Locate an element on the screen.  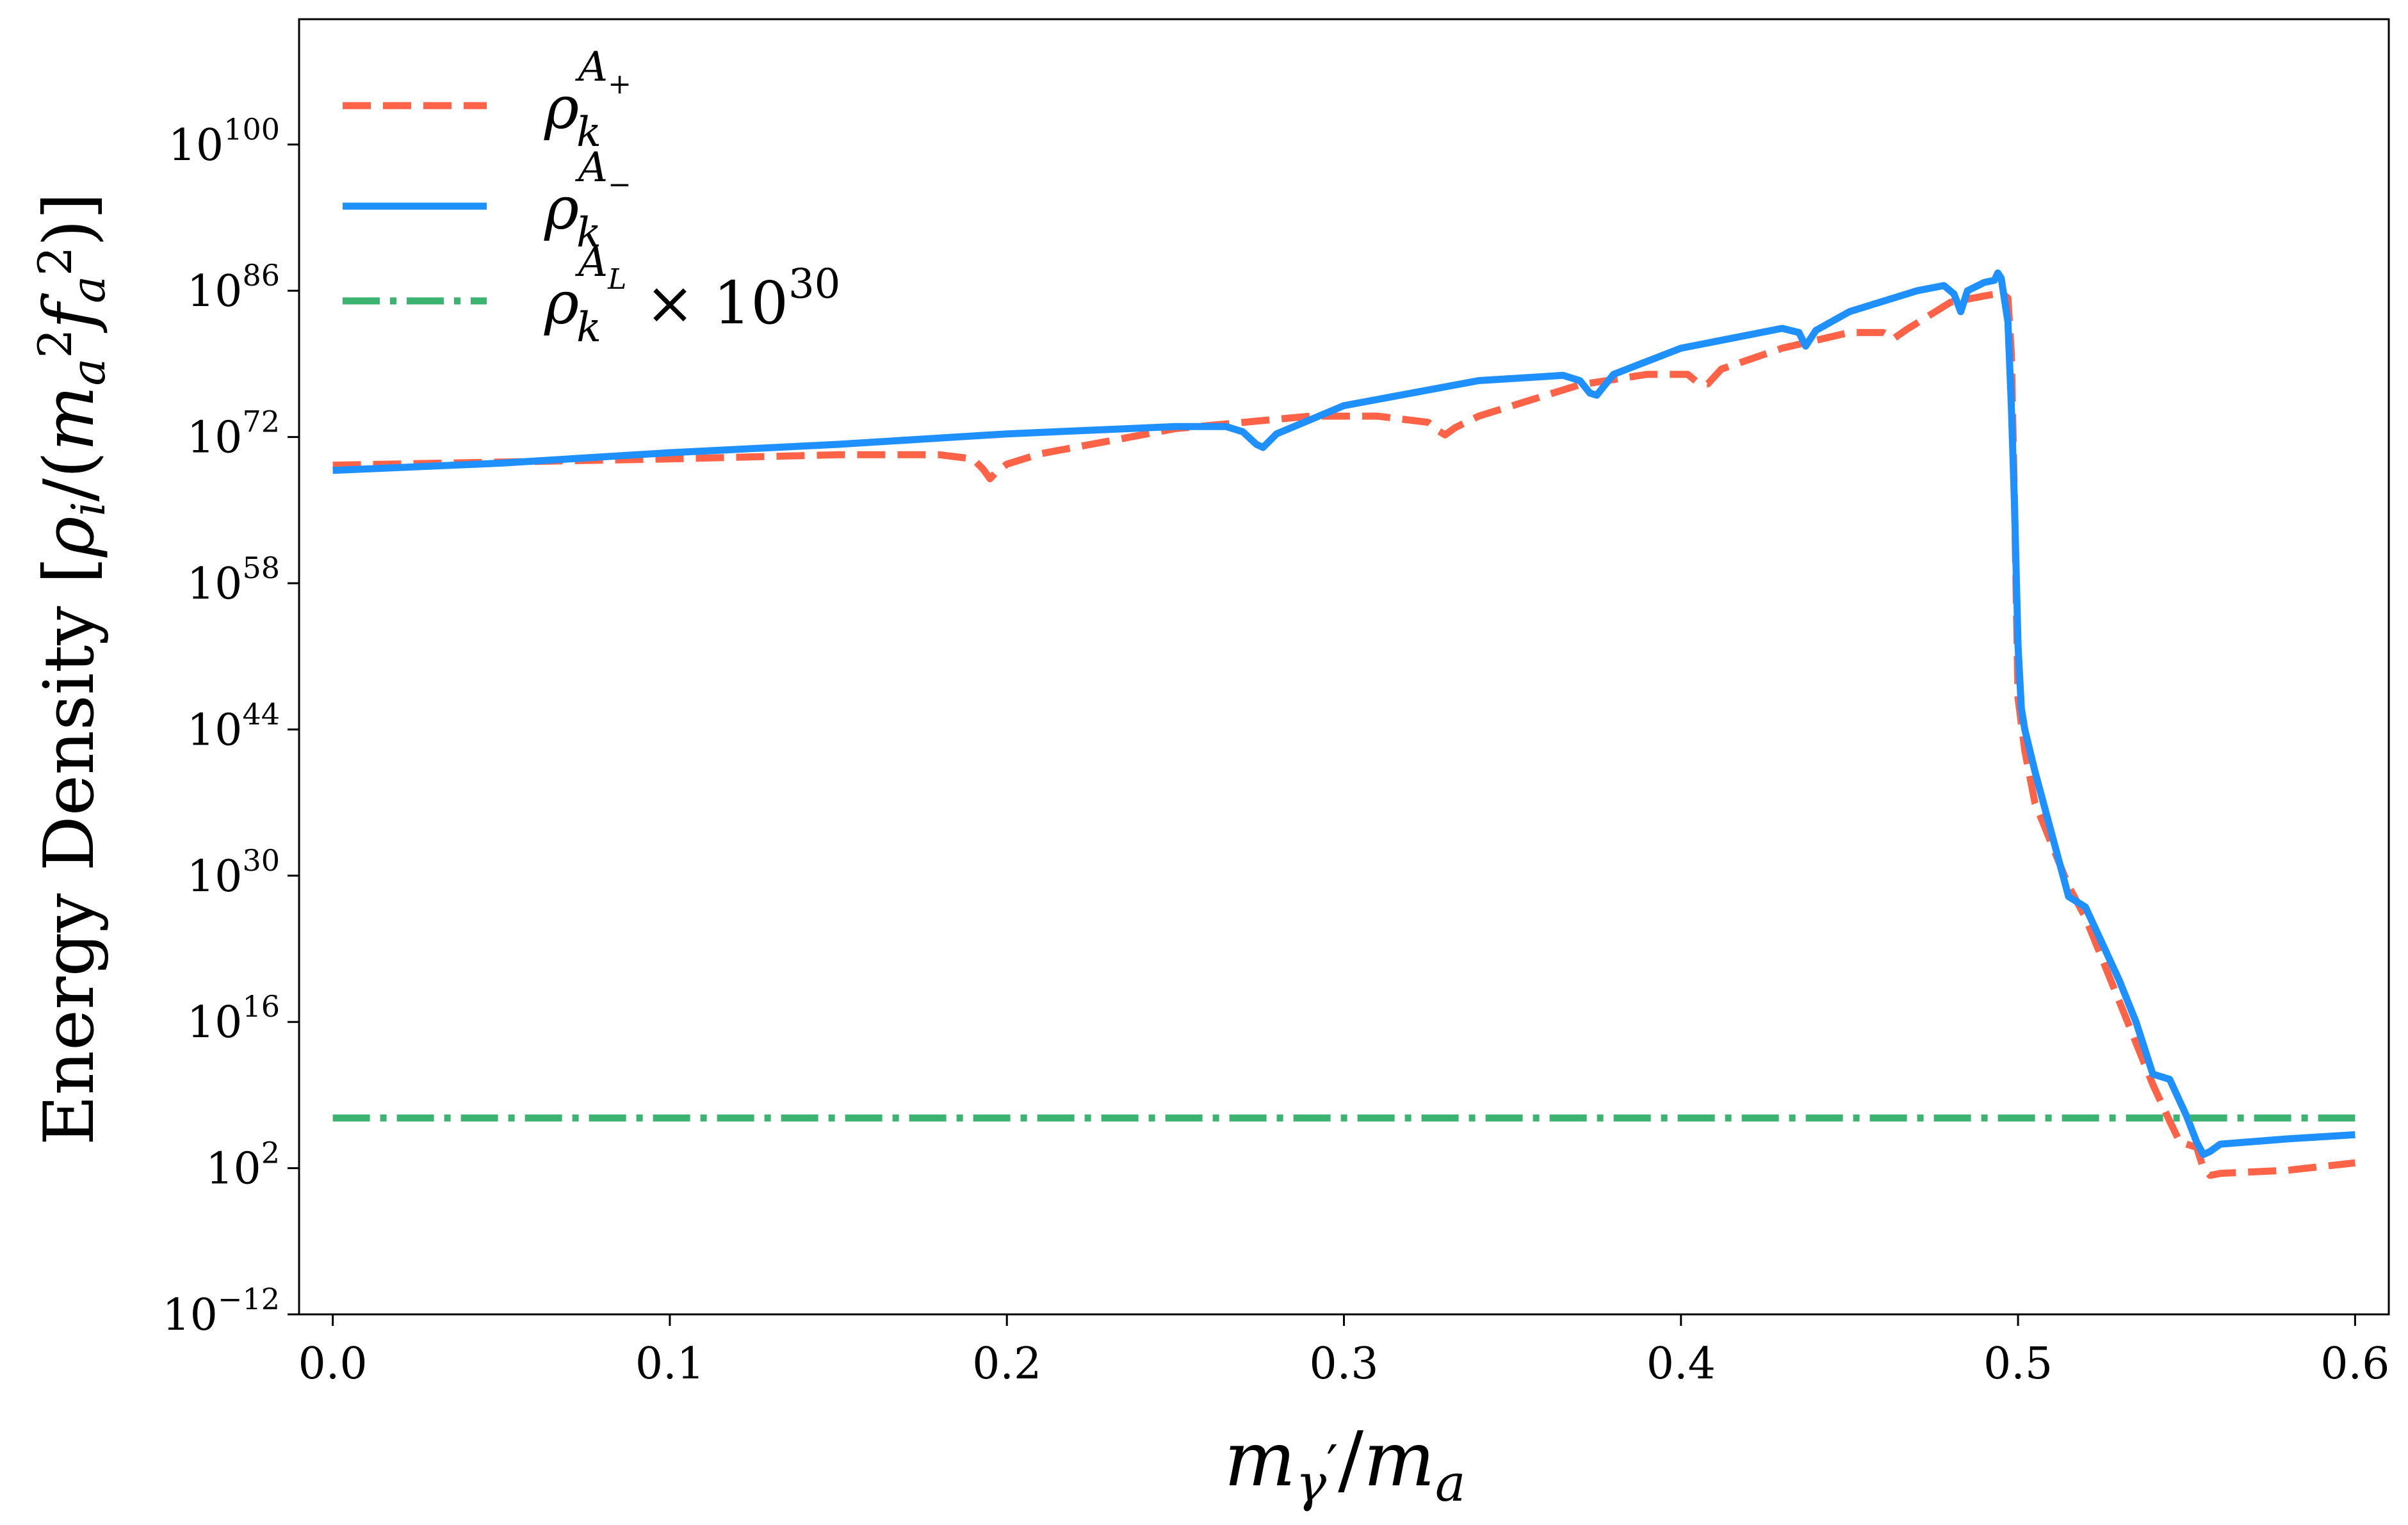
x-tick-label: 0.6 is located at coordinates (2354, 1364).